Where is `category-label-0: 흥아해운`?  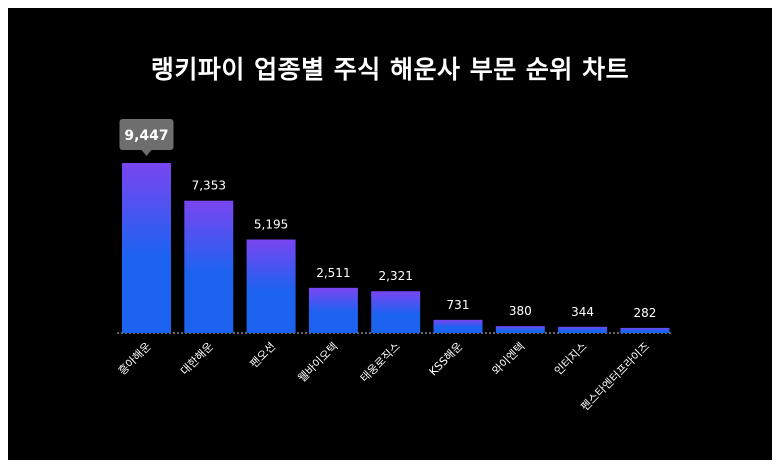 category-label-0: 흥아해운 is located at coordinates (134, 358).